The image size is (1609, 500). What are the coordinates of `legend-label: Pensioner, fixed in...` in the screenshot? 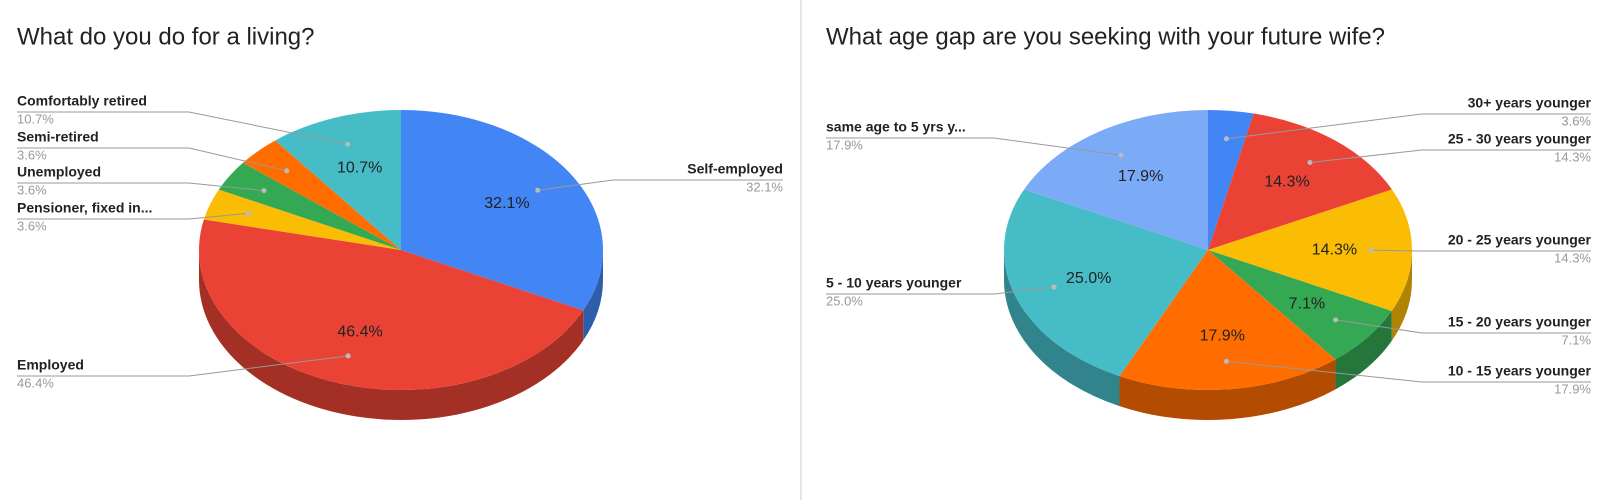 It's located at (84, 208).